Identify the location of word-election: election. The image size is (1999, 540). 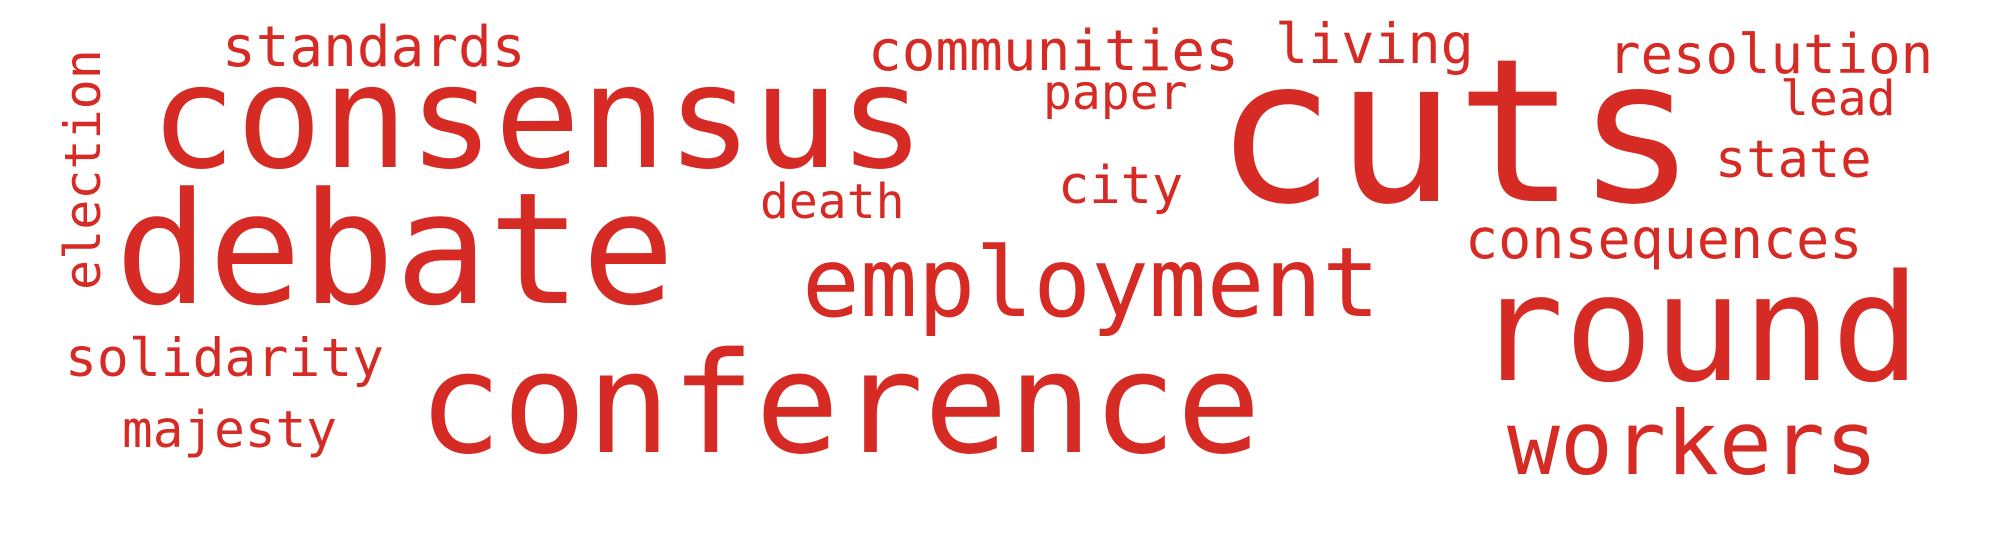
(83, 169).